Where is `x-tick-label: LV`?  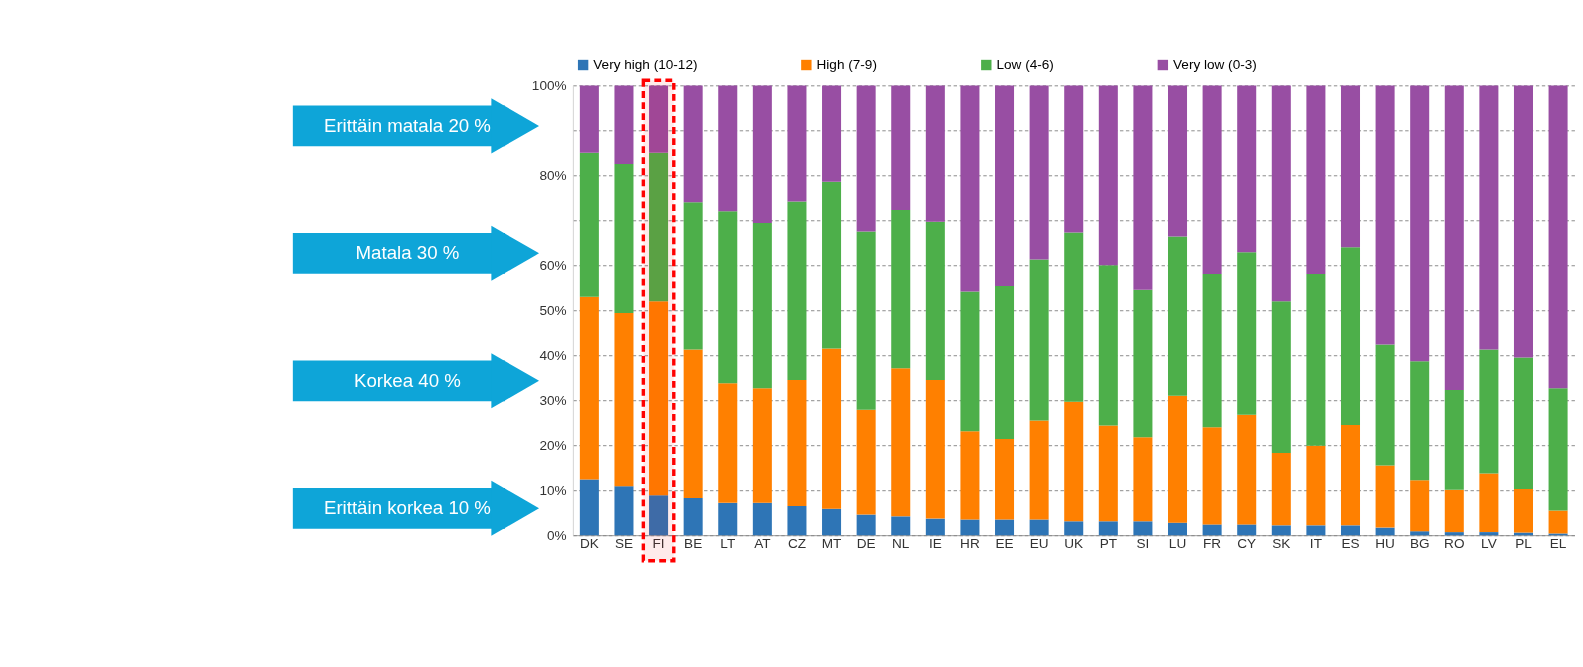 x-tick-label: LV is located at coordinates (1489, 544).